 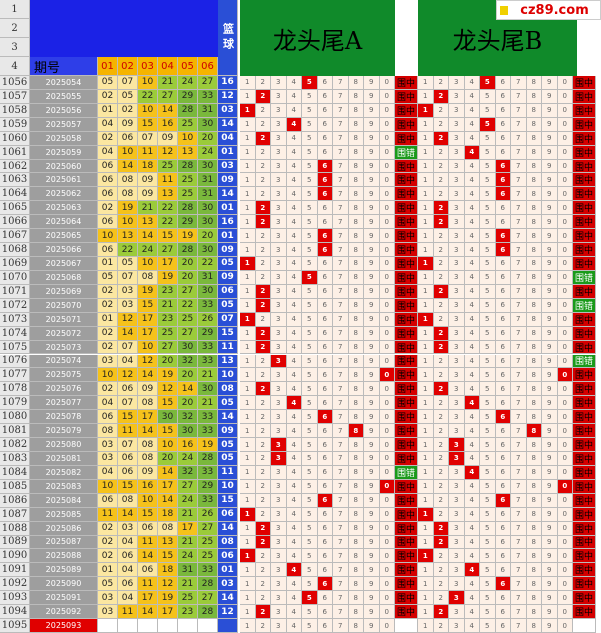 I want to click on blue-number: 04, so click(x=228, y=138).